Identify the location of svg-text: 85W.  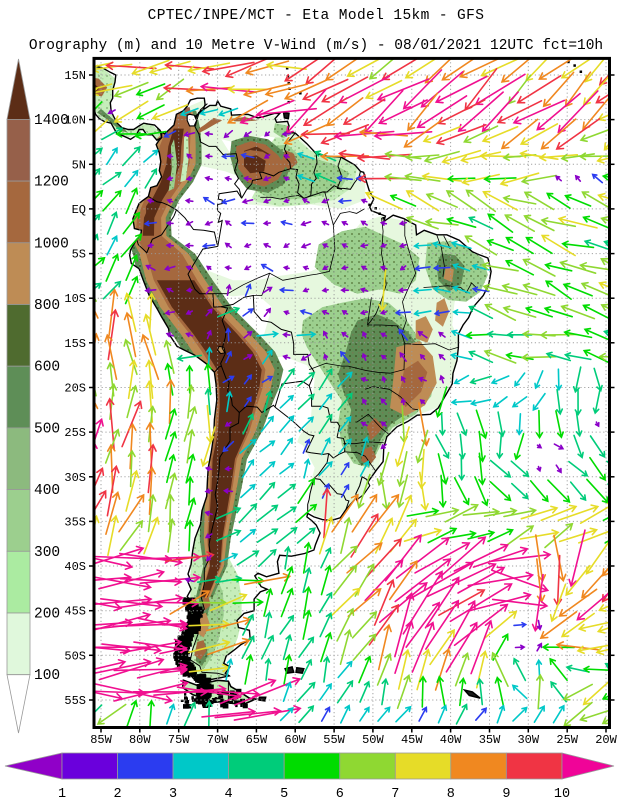
(101, 740).